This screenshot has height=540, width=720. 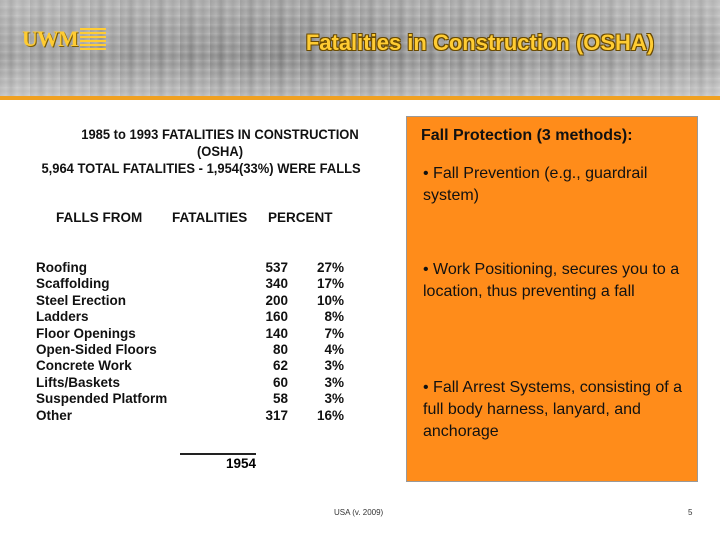 What do you see at coordinates (81, 300) in the screenshot?
I see `row-category: Steel Erection` at bounding box center [81, 300].